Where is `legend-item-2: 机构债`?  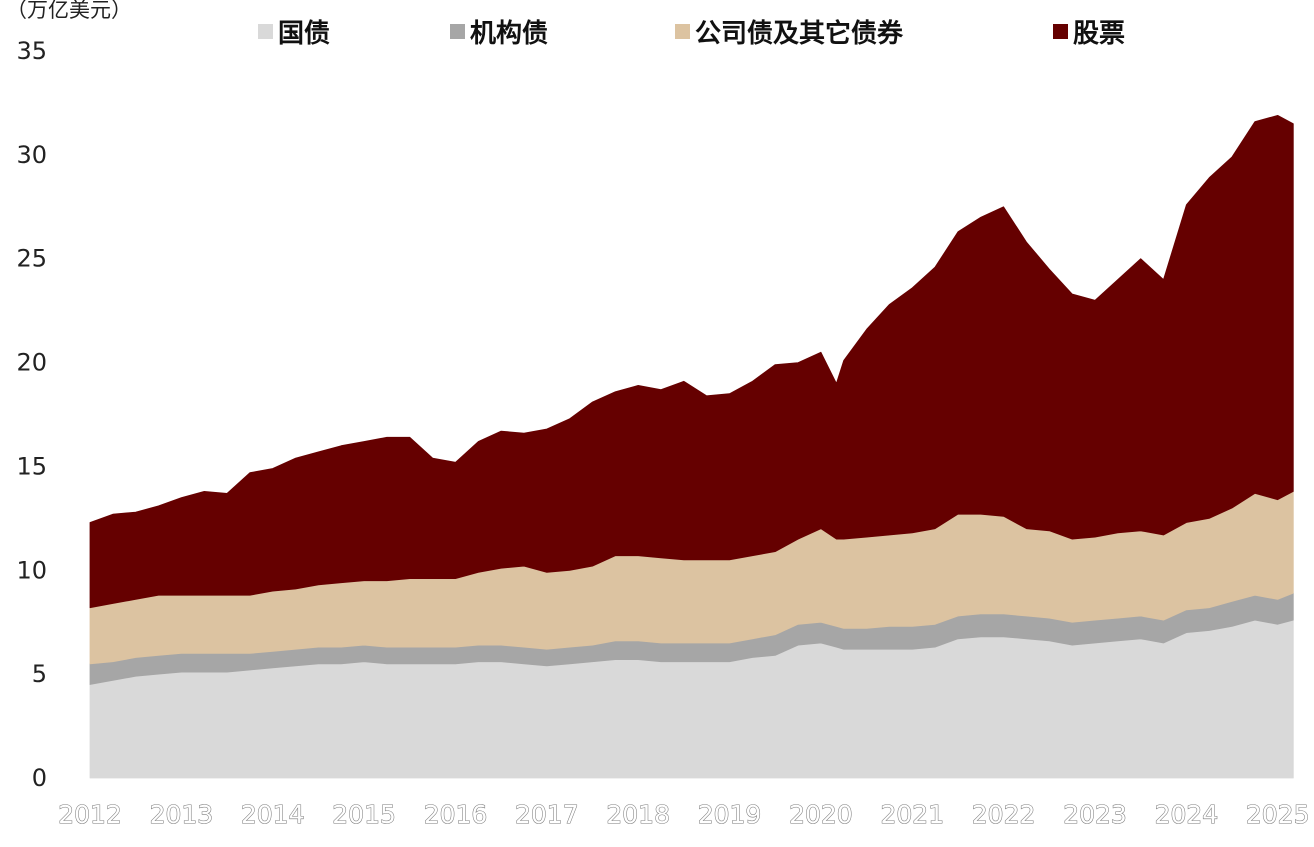 legend-item-2: 机构债 is located at coordinates (499, 34).